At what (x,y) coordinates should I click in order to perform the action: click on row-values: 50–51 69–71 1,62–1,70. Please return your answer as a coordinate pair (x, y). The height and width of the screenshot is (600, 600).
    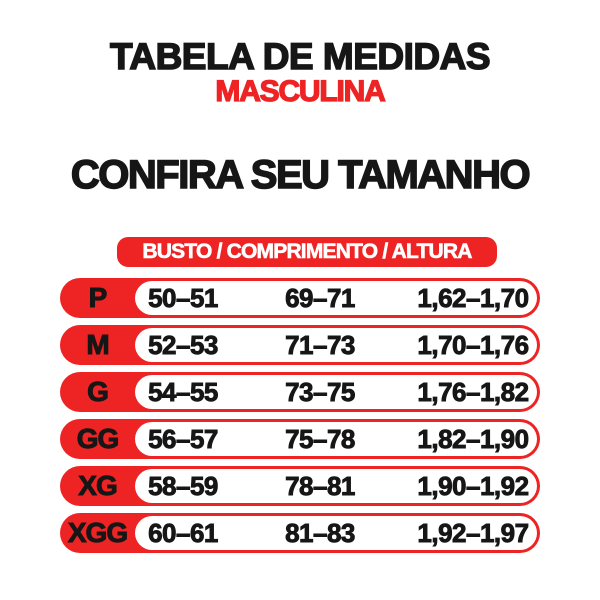
    Looking at the image, I should click on (336, 298).